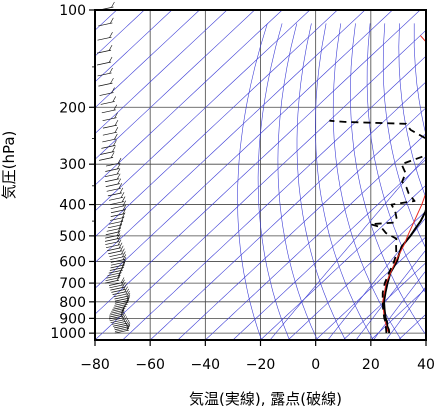 Image resolution: width=436 pixels, height=411 pixels. Describe the element at coordinates (95, 365) in the screenshot. I see `x-tick-label: −80` at that location.